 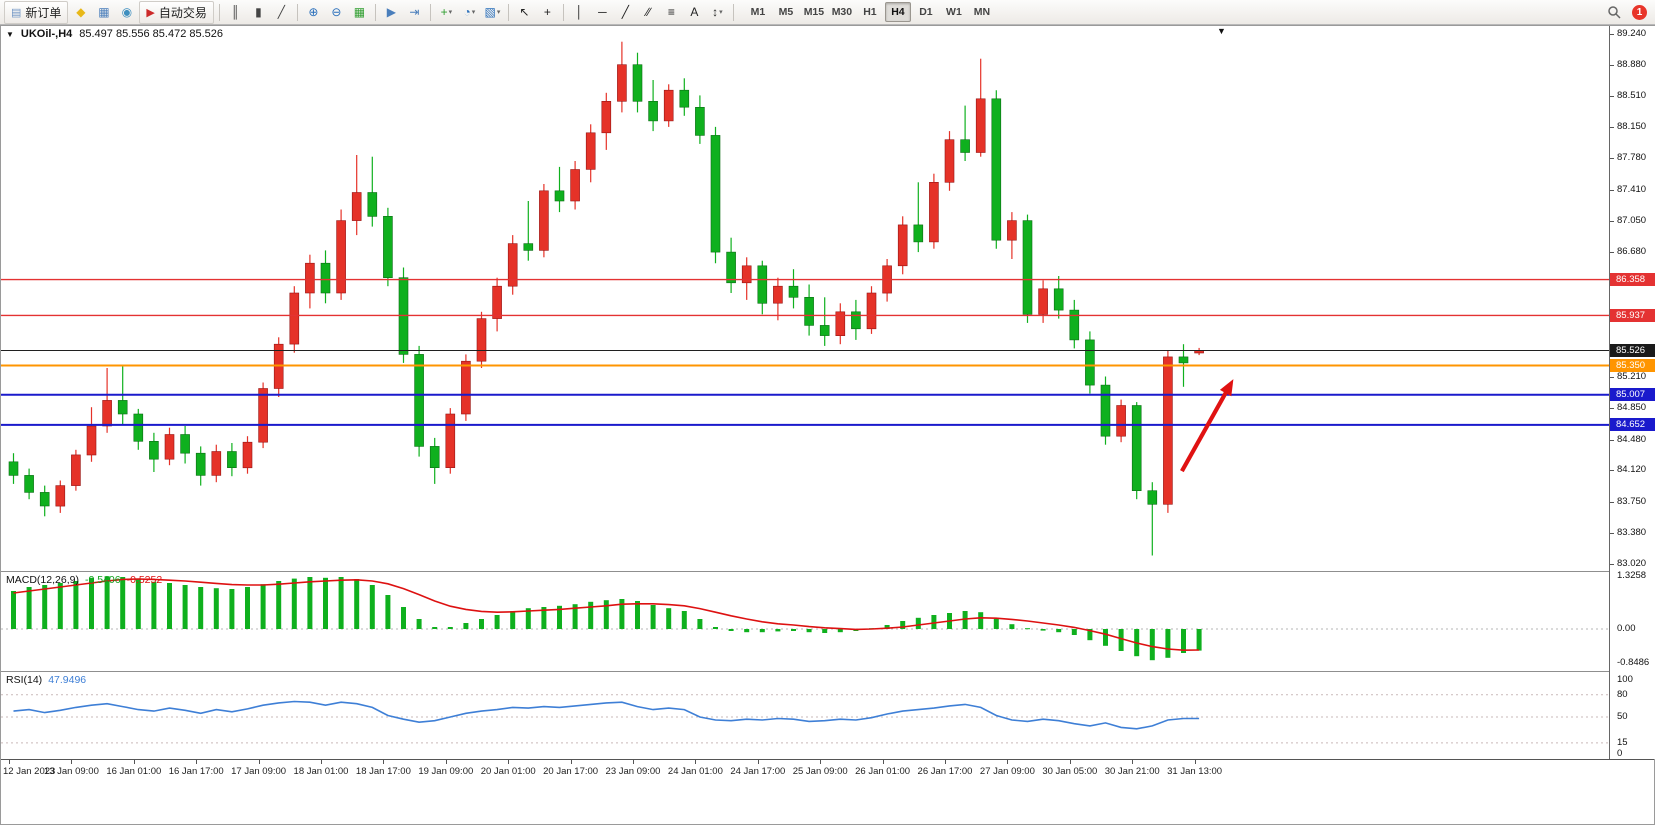 What do you see at coordinates (954, 12) in the screenshot?
I see `timeframe-w1: W1` at bounding box center [954, 12].